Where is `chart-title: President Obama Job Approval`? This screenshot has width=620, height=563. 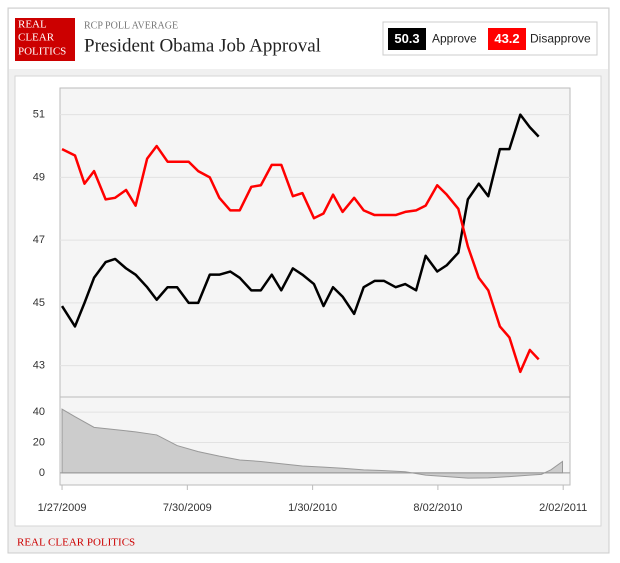 chart-title: President Obama Job Approval is located at coordinates (202, 45).